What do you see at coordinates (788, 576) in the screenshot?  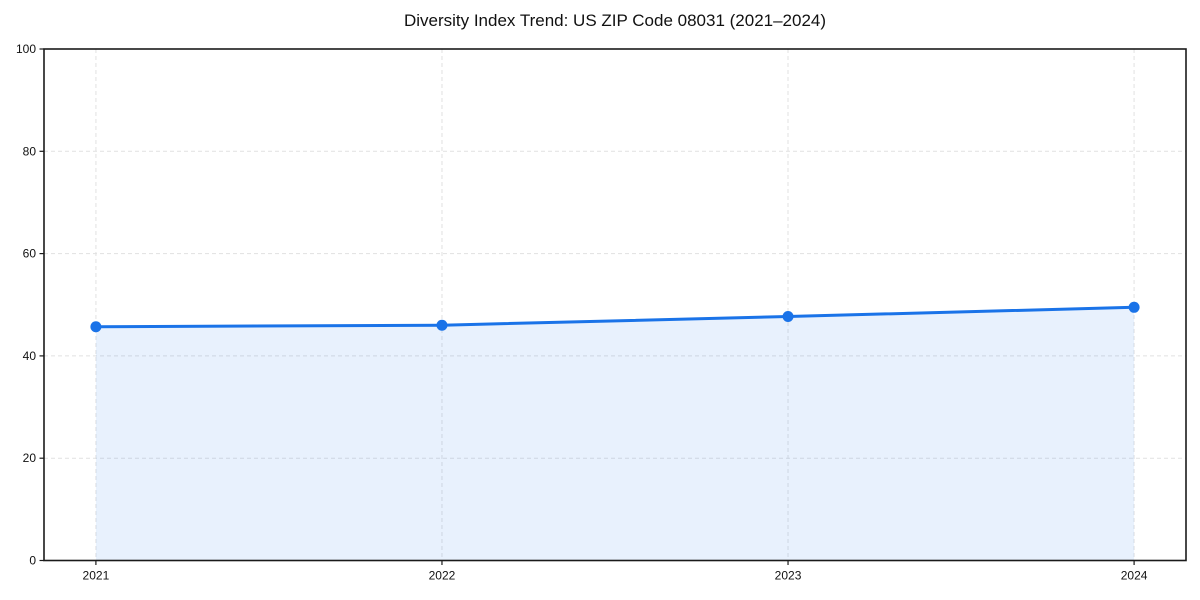 I see `x-tick-label: 2023` at bounding box center [788, 576].